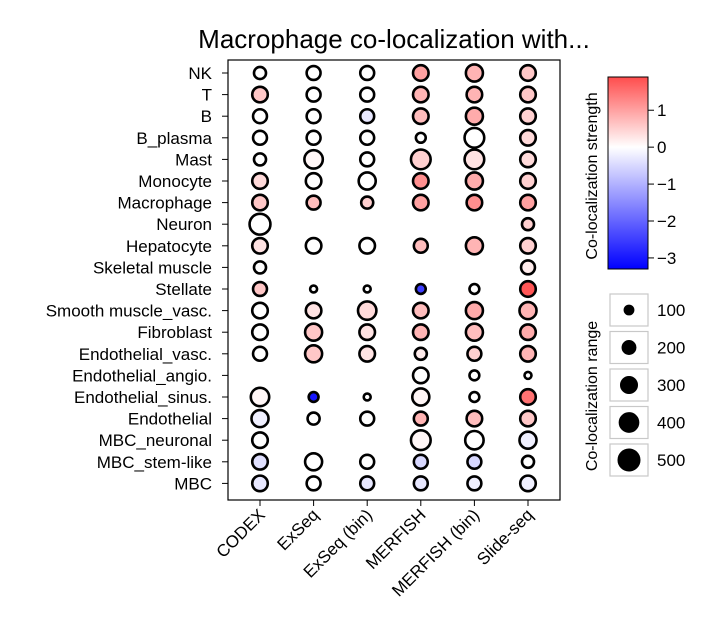  What do you see at coordinates (241, 533) in the screenshot?
I see `column-label: CODEX` at bounding box center [241, 533].